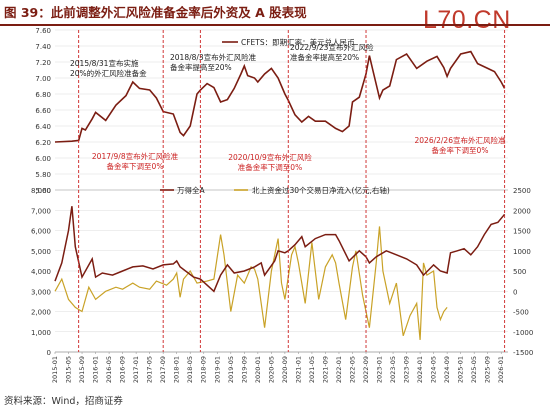  What do you see at coordinates (108, 73) in the screenshot?
I see `policy-annotation-text: 20%的外汇风险准备金` at bounding box center [108, 73].